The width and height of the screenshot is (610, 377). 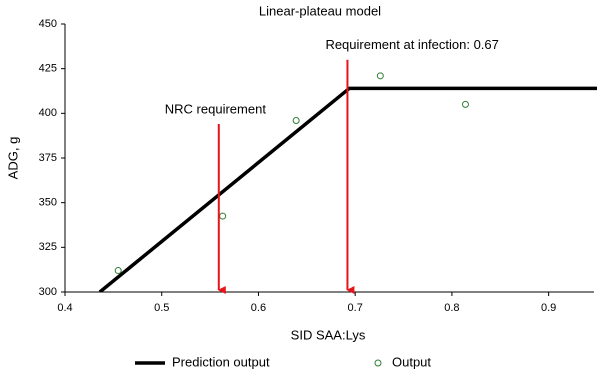 What do you see at coordinates (258, 308) in the screenshot?
I see `x-tick-label: 0.6` at bounding box center [258, 308].